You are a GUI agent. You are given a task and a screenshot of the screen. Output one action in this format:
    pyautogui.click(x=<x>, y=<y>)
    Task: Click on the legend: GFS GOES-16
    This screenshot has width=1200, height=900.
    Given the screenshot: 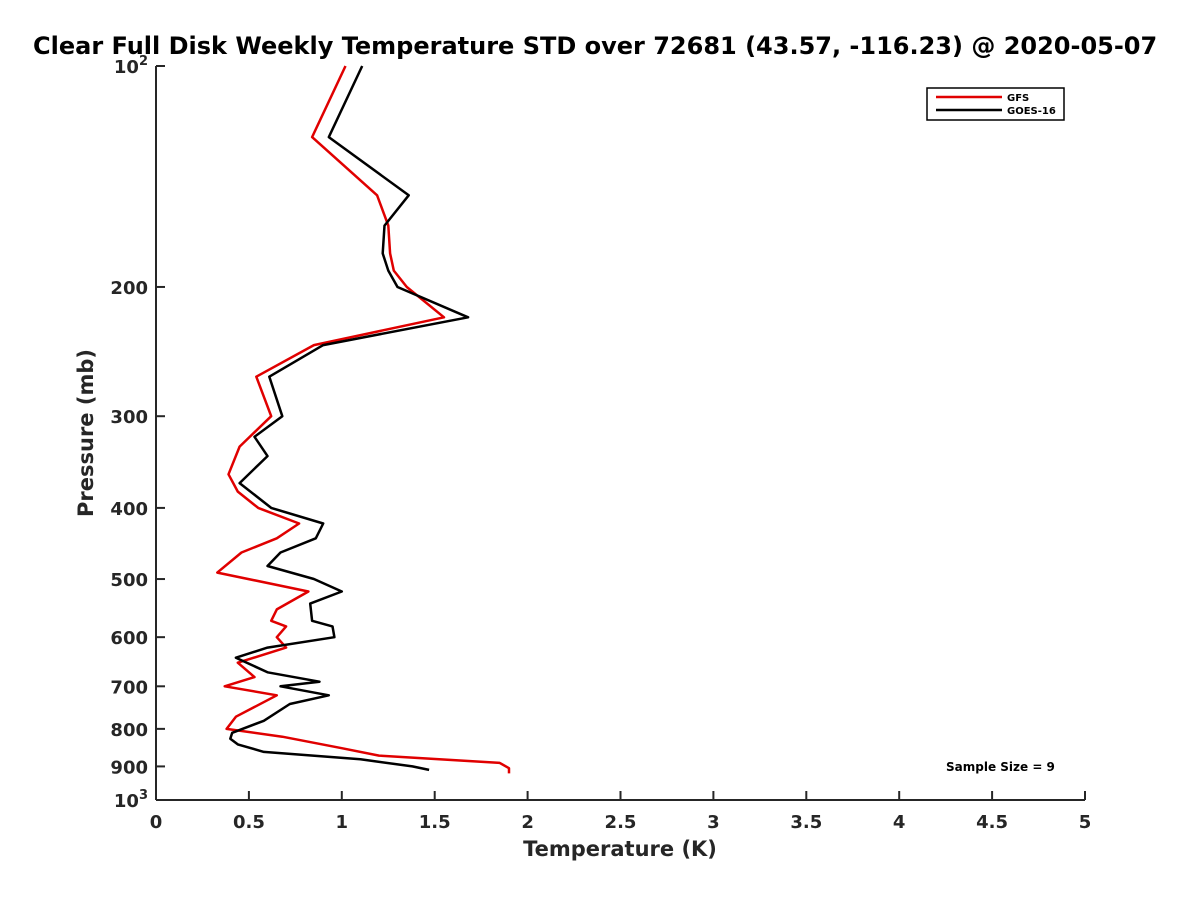 What is the action you would take?
    pyautogui.click(x=995, y=104)
    